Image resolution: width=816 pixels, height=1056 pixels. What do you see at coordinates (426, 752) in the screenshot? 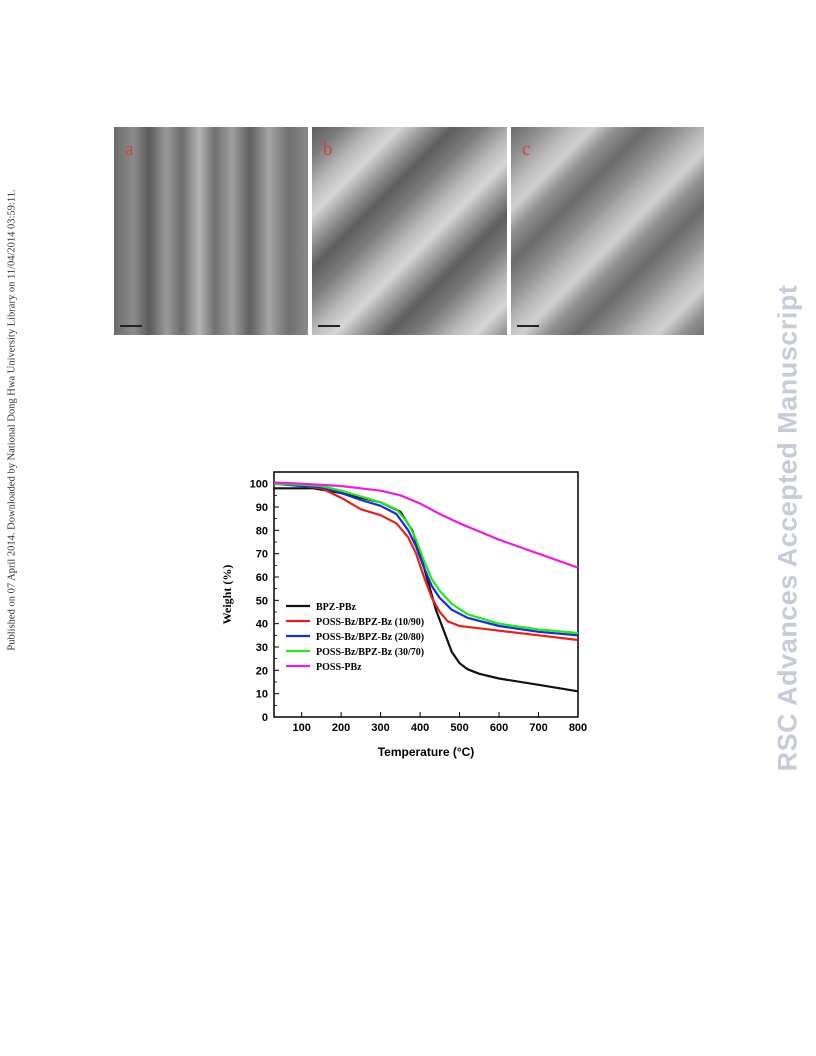
I see `x-axis-label: Temperature (°C)` at bounding box center [426, 752].